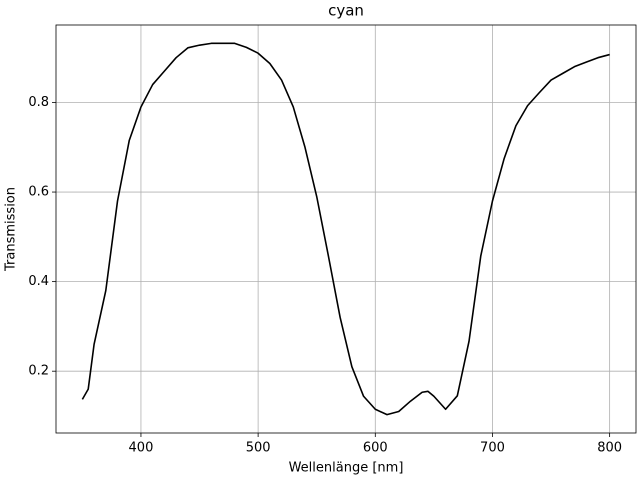 The width and height of the screenshot is (640, 484). Describe the element at coordinates (38, 102) in the screenshot. I see `y-tick-label: 0.8` at that location.